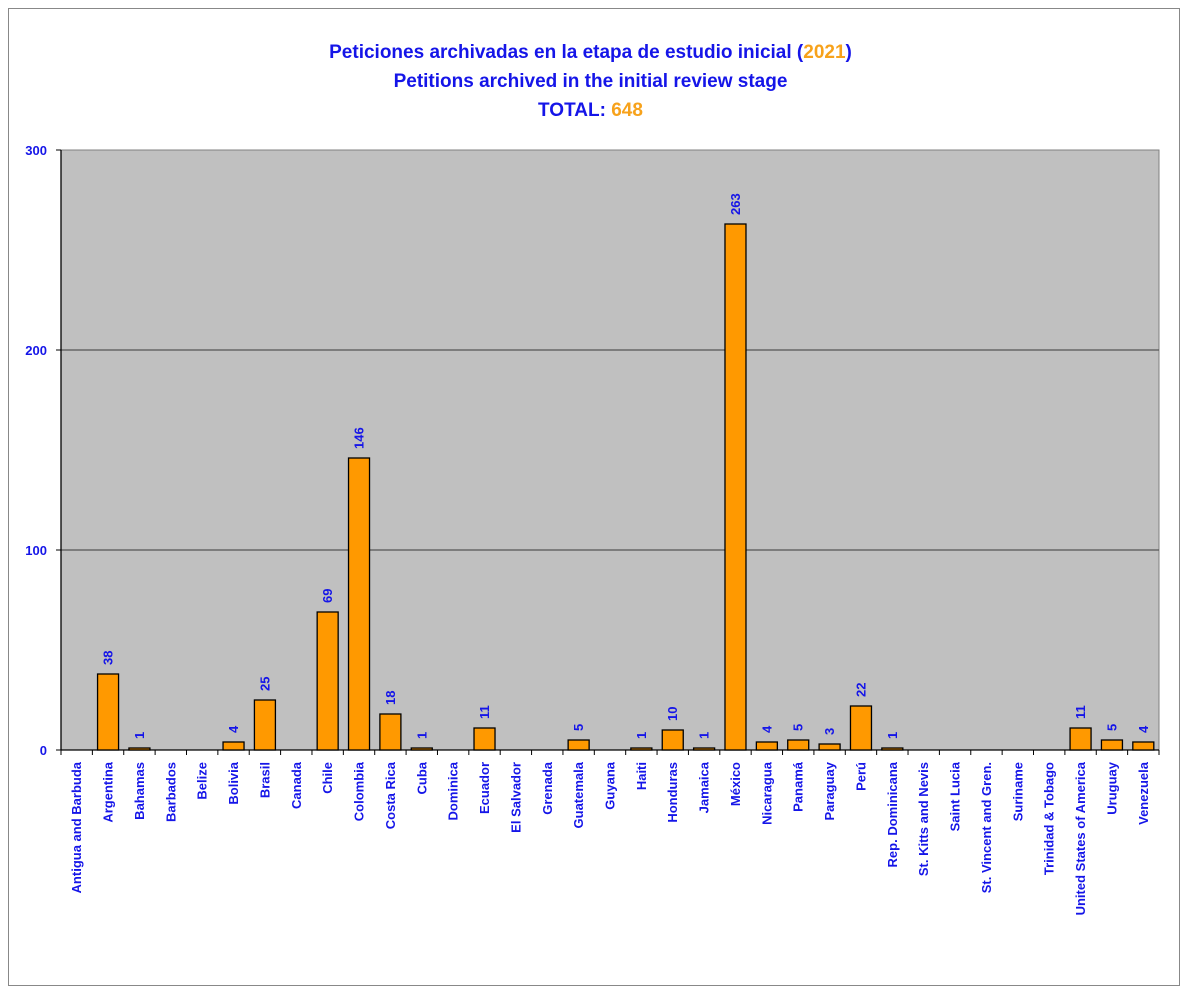 The height and width of the screenshot is (987, 1181). What do you see at coordinates (735, 204) in the screenshot?
I see `data-label: 263` at bounding box center [735, 204].